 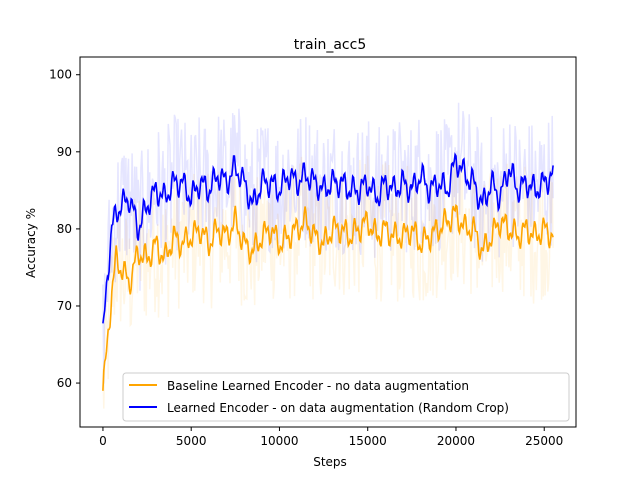 What do you see at coordinates (368, 441) in the screenshot?
I see `x-tick-label: 15000` at bounding box center [368, 441].